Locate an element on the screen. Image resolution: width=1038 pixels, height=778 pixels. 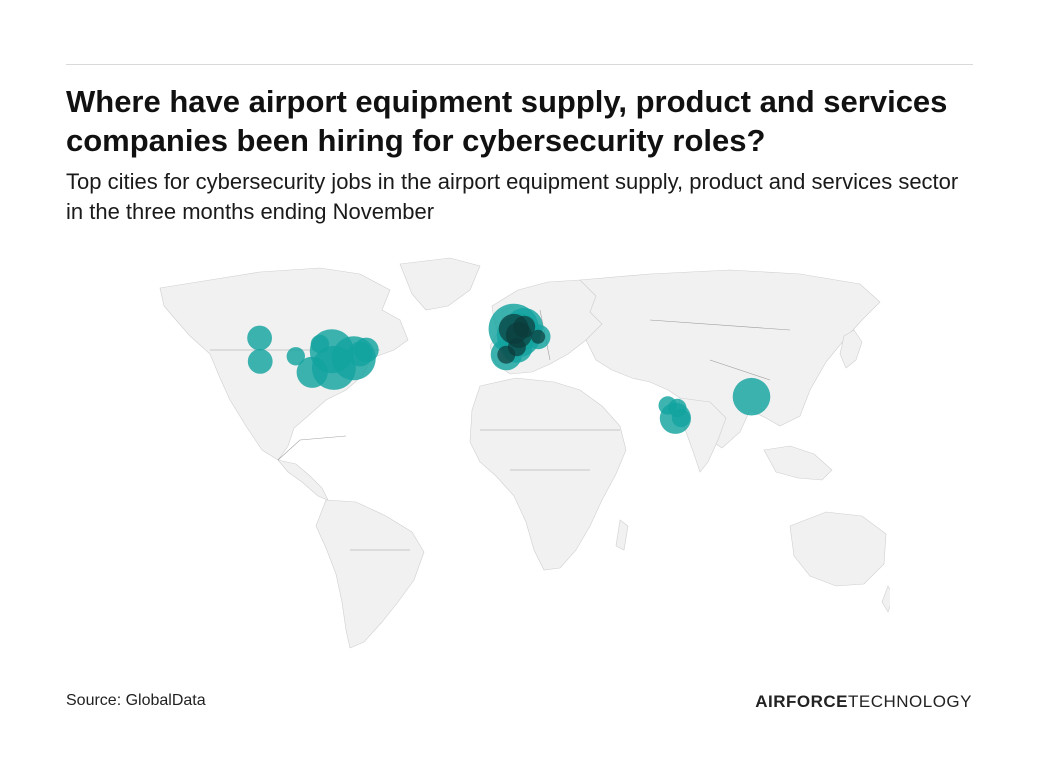
top-divider is located at coordinates (519, 64).